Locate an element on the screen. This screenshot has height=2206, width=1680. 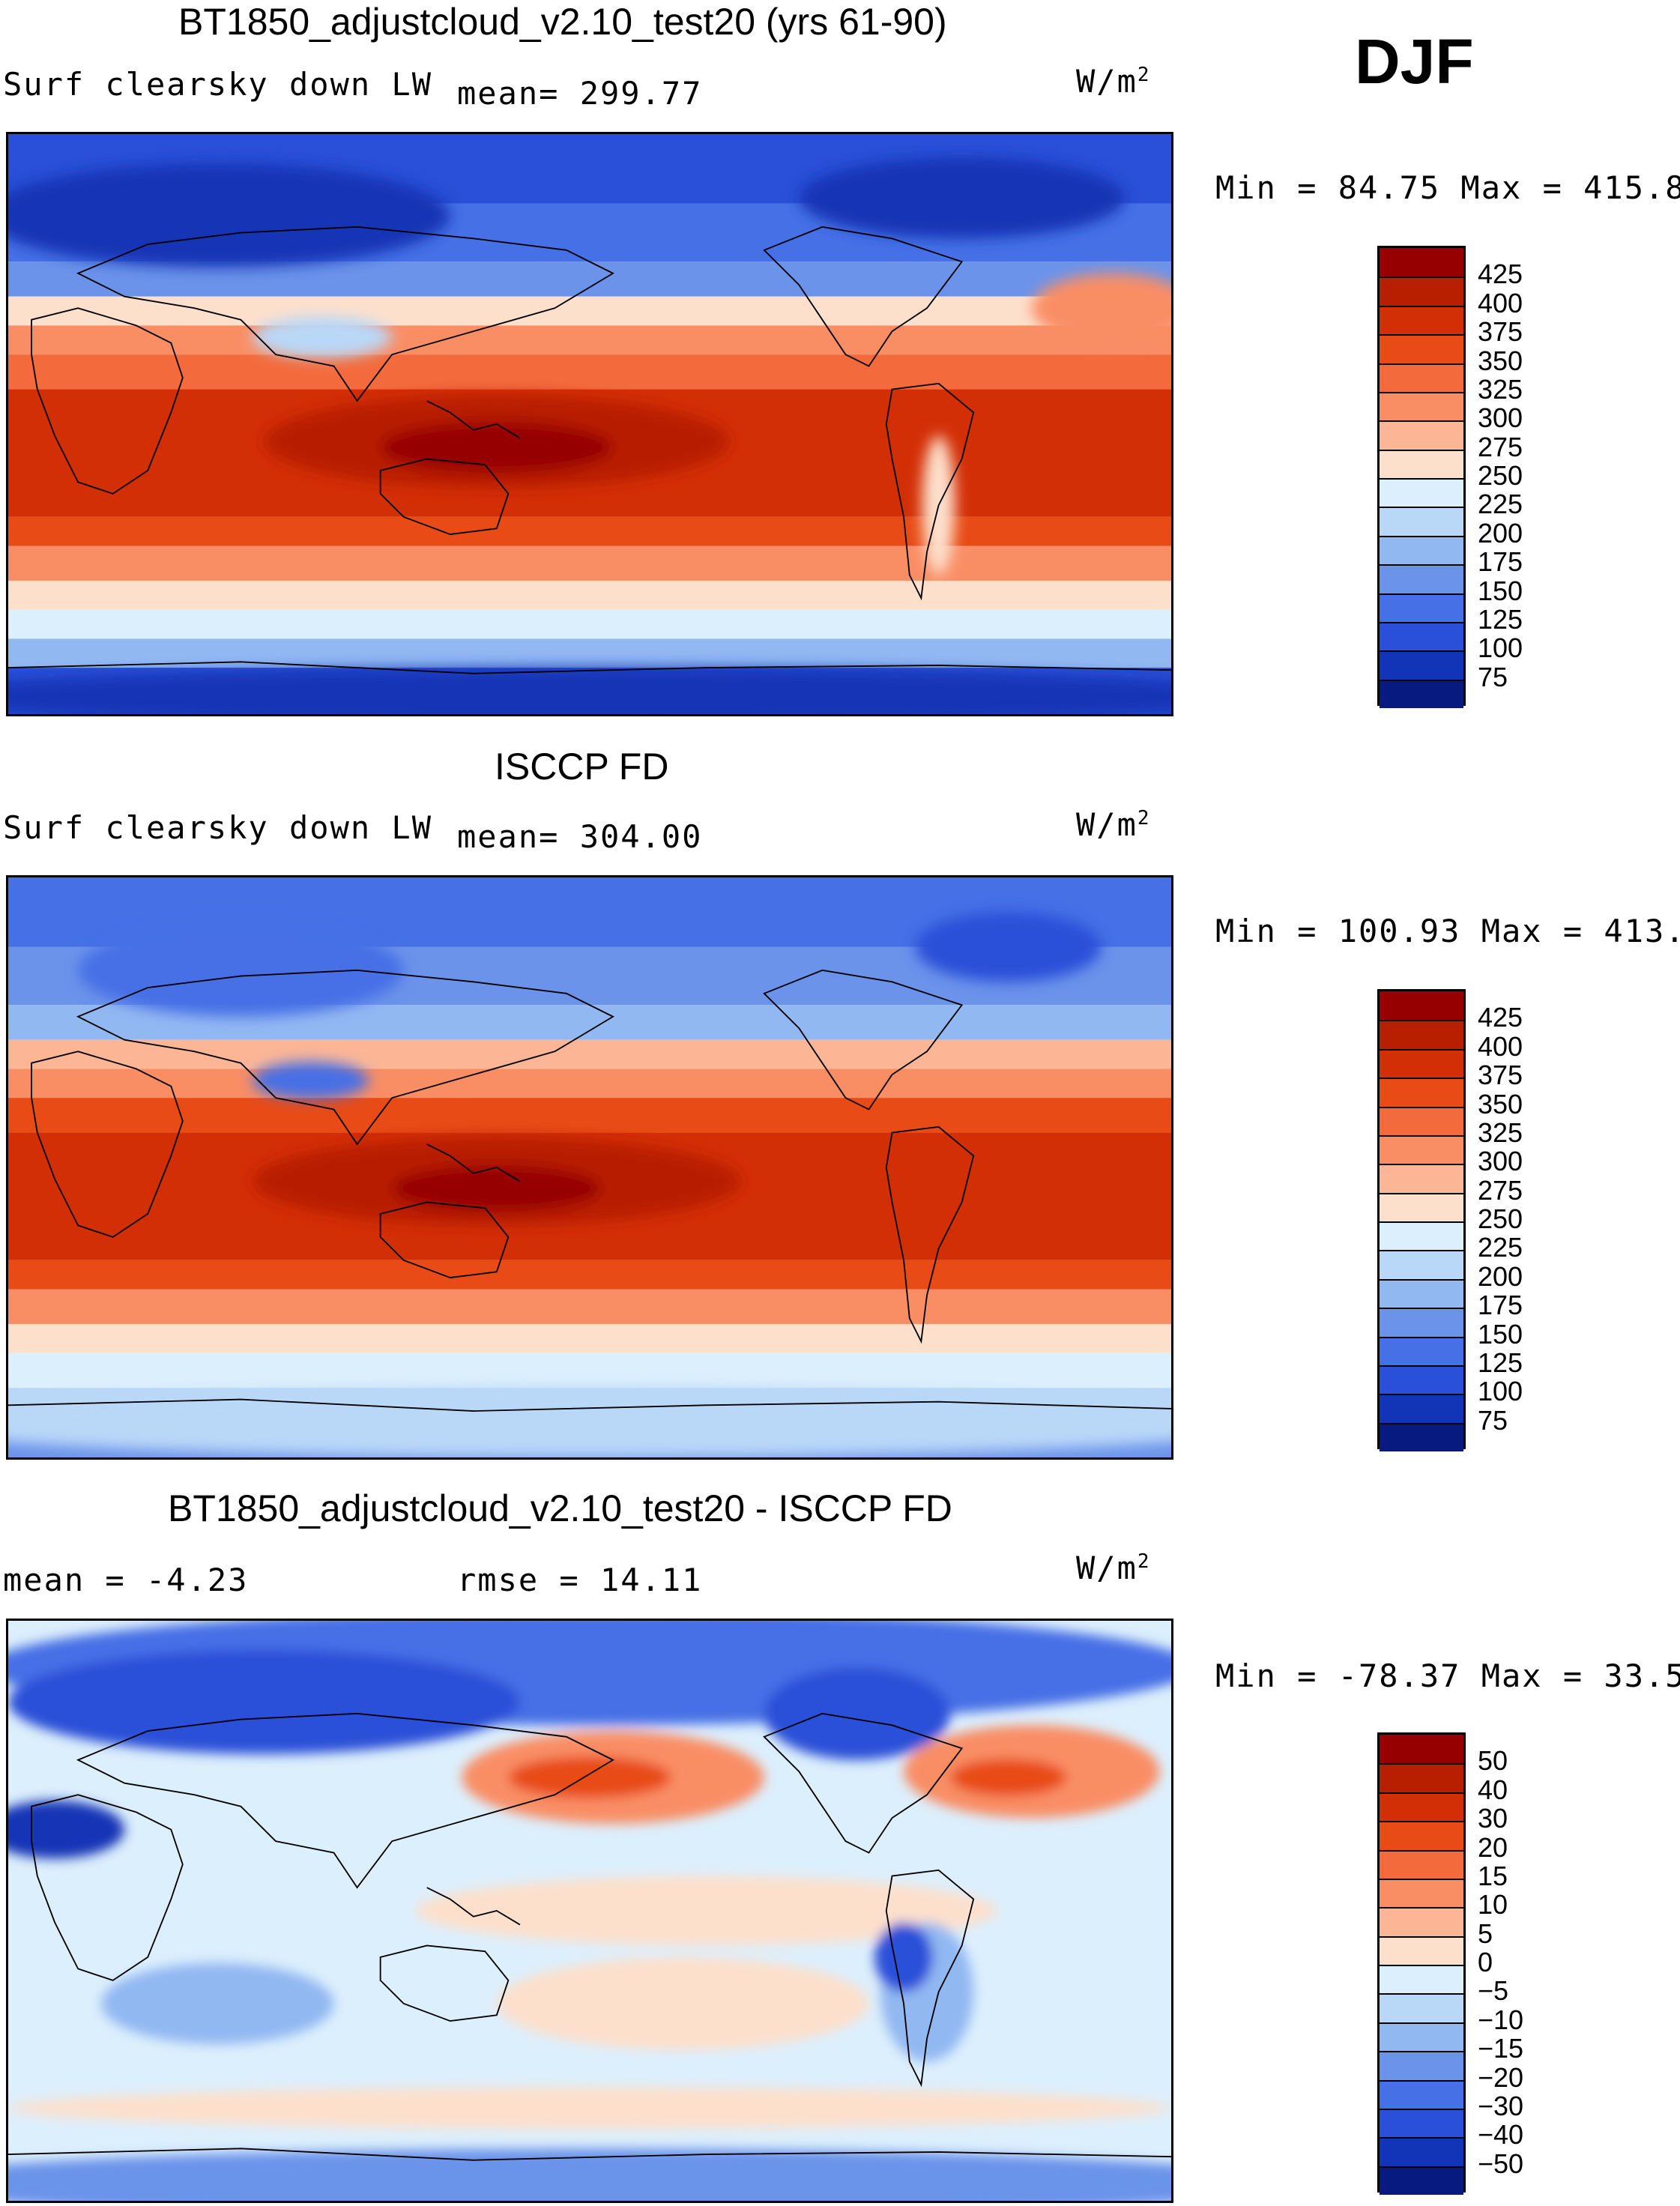
p3-canada is located at coordinates (857, 1713).